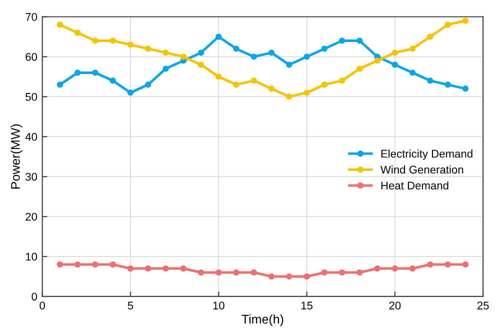  I want to click on y-tick-label: 60, so click(32, 56).